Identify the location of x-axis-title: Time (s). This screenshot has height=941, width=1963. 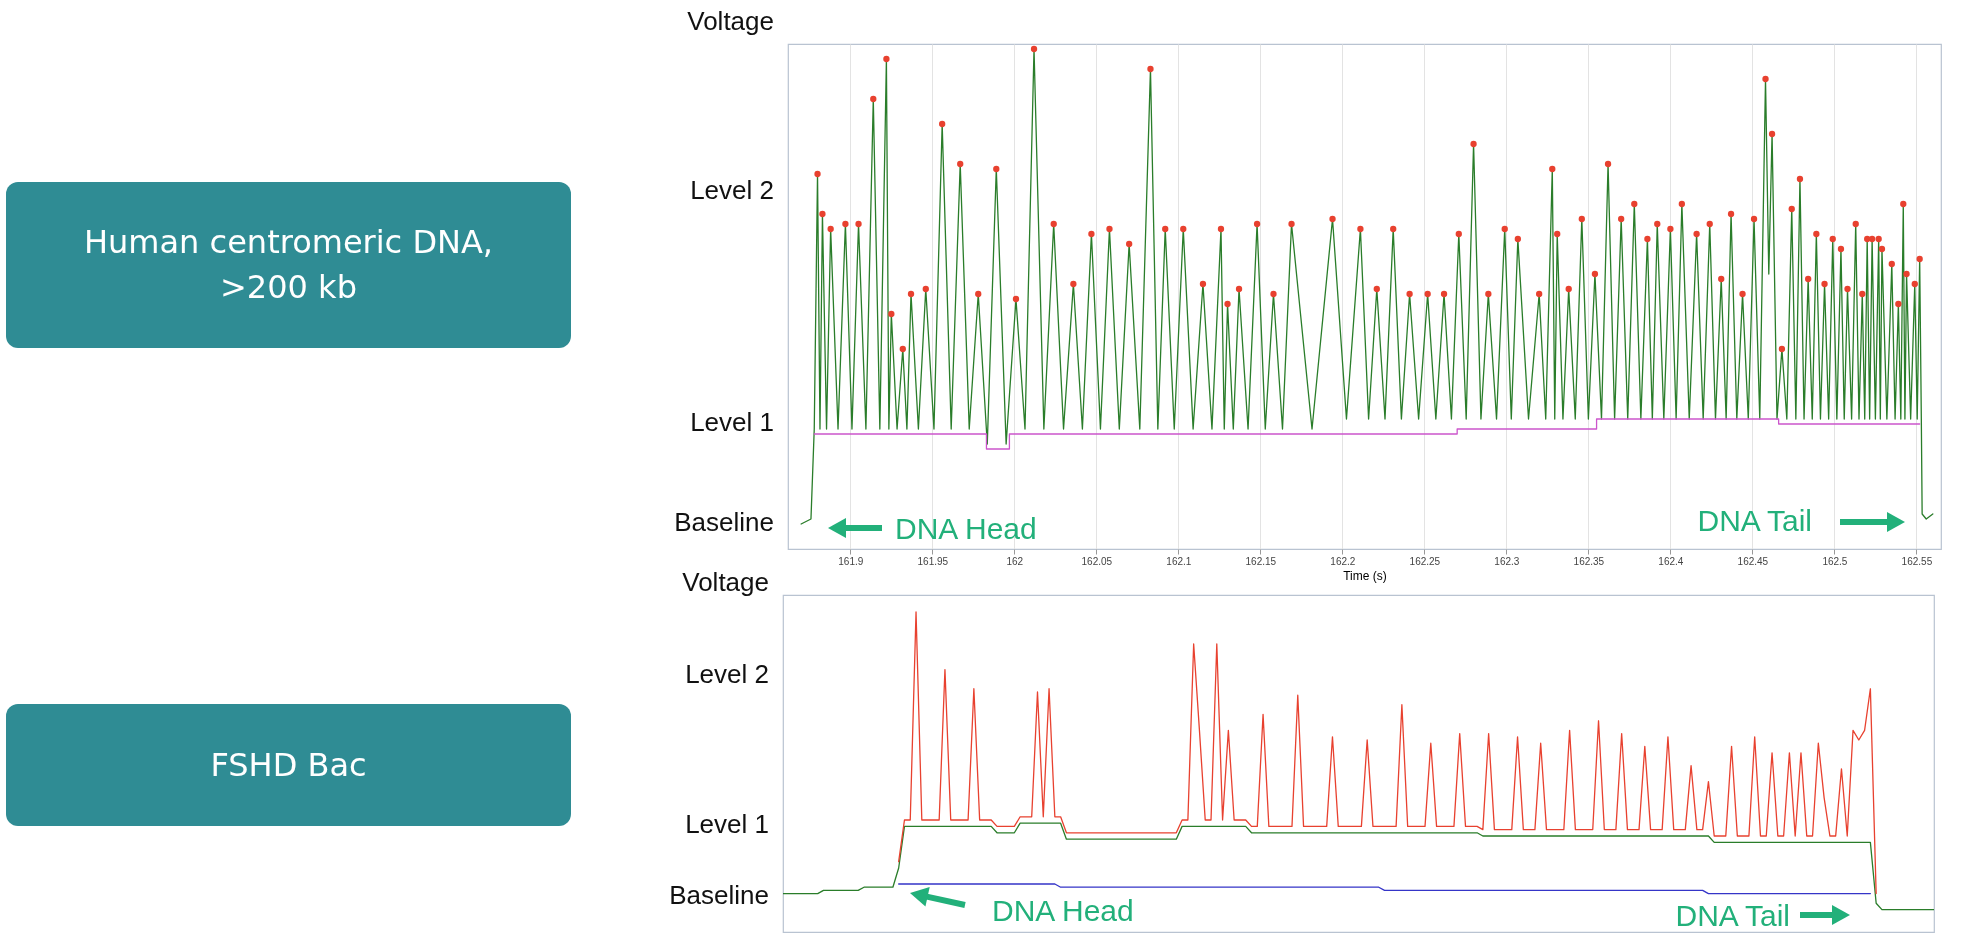
(1365, 575).